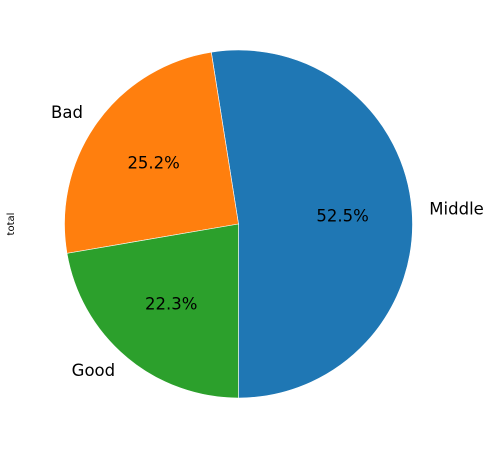  I want to click on slice-label-middle: Middle, so click(456, 208).